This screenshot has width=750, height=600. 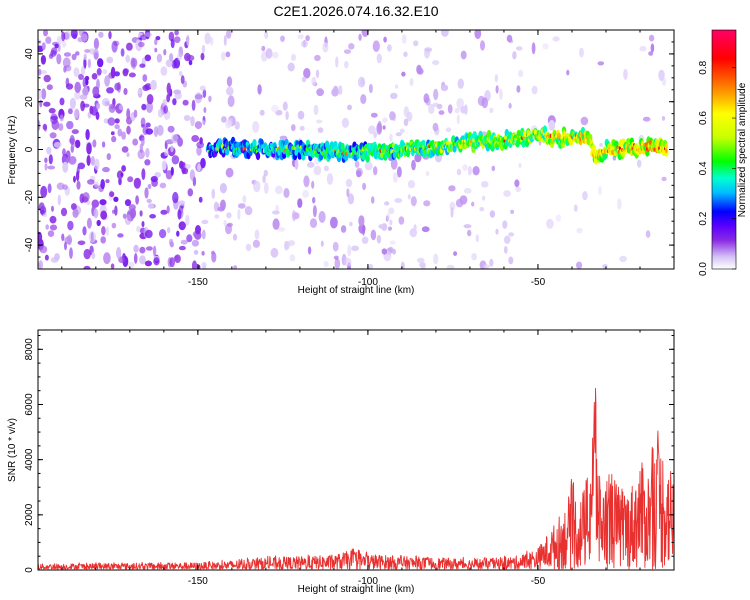 What do you see at coordinates (29, 514) in the screenshot?
I see `y-tick-label: 2000` at bounding box center [29, 514].